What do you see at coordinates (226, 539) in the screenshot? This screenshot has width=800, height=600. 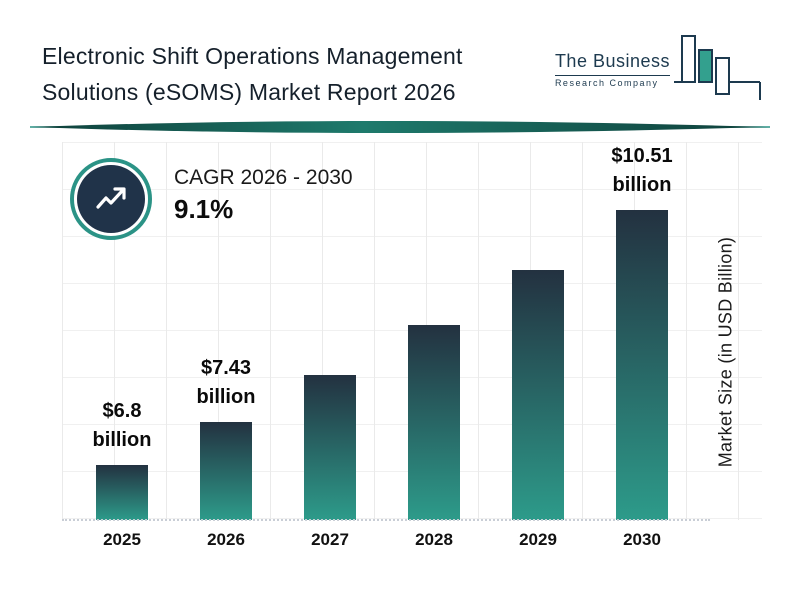 I see `x-tick-2026: 2026` at bounding box center [226, 539].